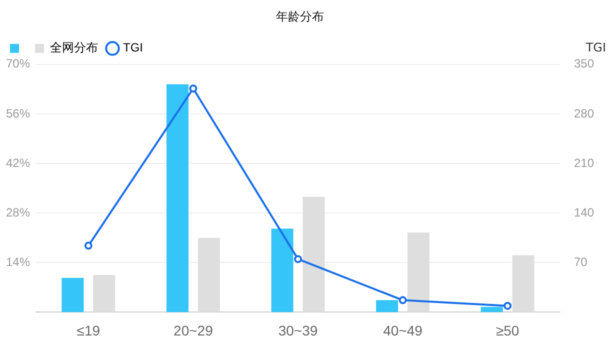 This screenshot has height=349, width=608. What do you see at coordinates (508, 330) in the screenshot?
I see `x-tick-label: ≥50` at bounding box center [508, 330].